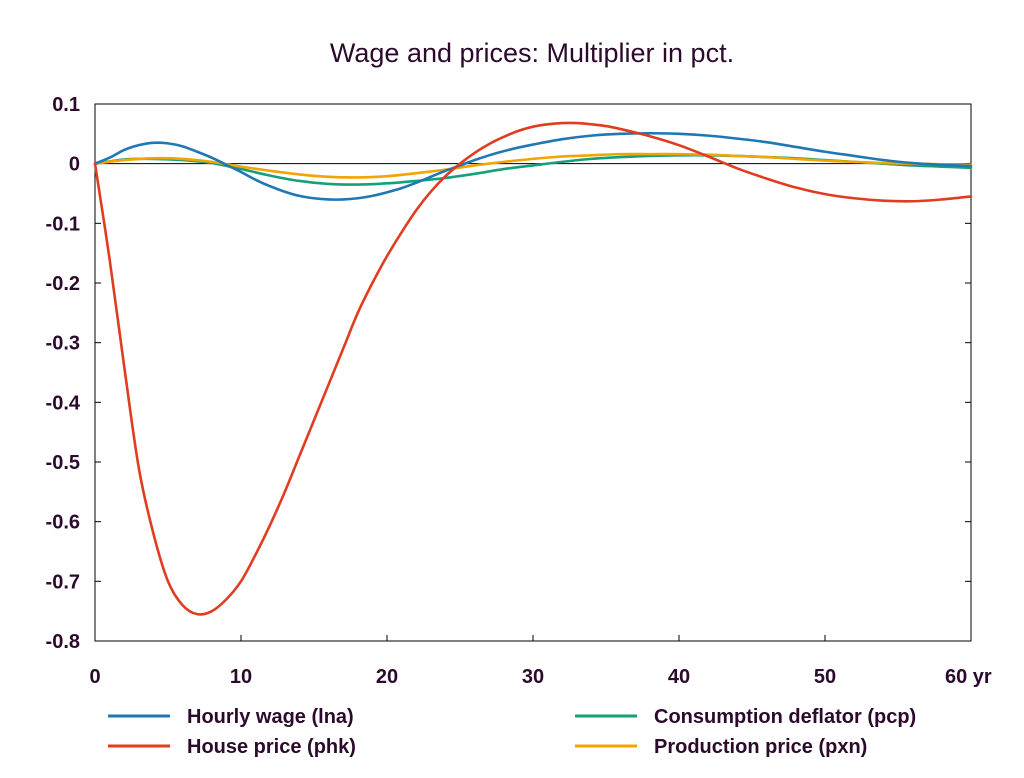 The image size is (1024, 778). I want to click on chart-title: Wage and prices: Multiplier in pct., so click(532, 53).